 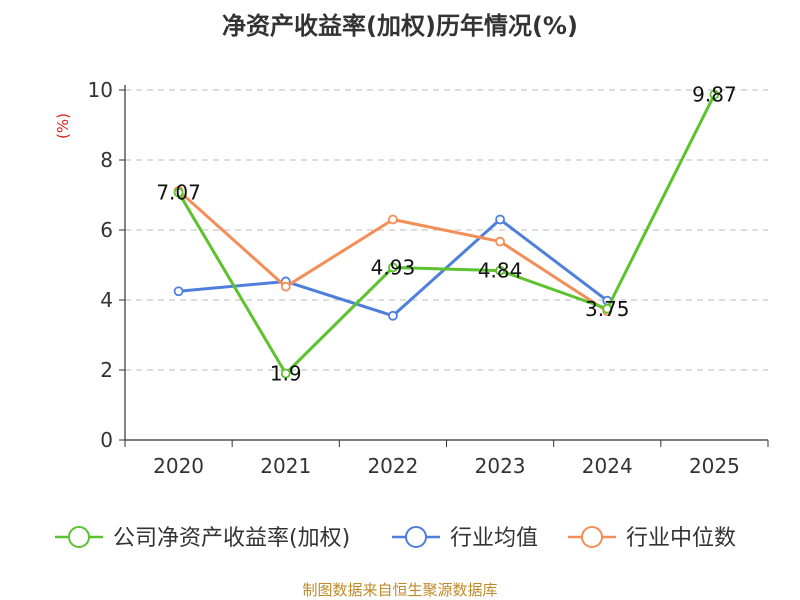 I want to click on data-label: 1.9, so click(x=286, y=374).